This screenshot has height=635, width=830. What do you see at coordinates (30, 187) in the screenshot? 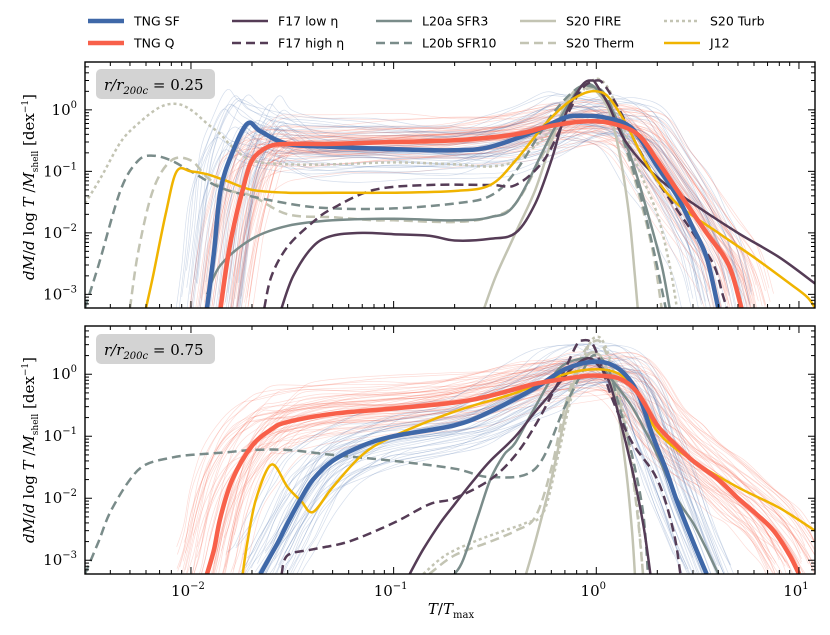
I see `y-axis-label-top: dM/d log T /Mshell [dex−1]` at bounding box center [30, 187].